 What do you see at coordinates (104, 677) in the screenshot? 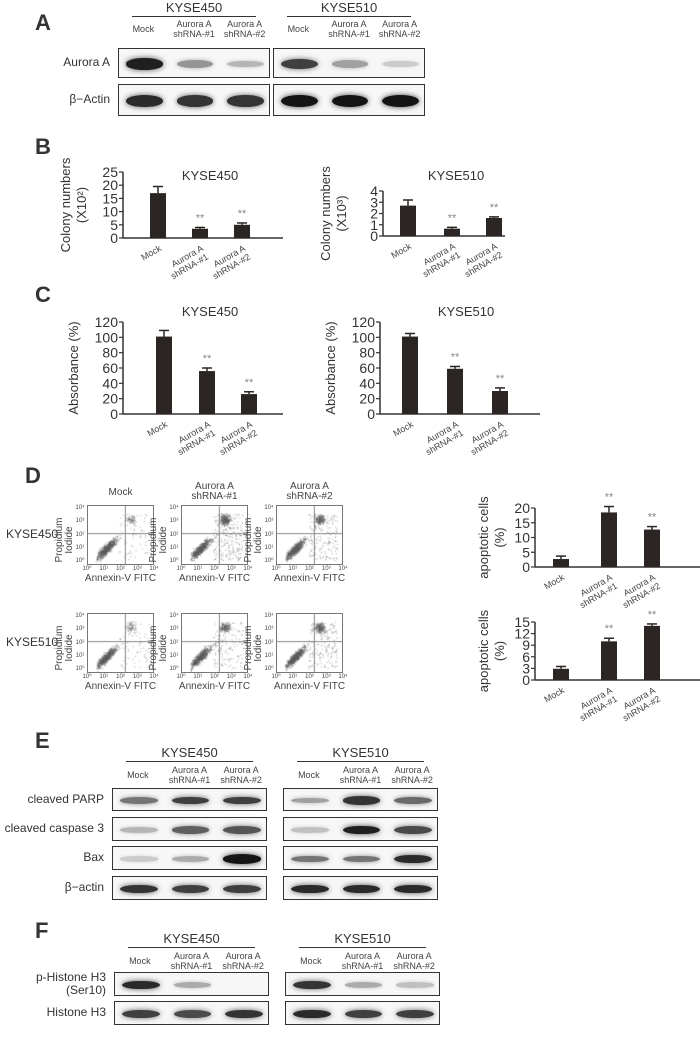
I see `x-log-tick: 10¹` at bounding box center [104, 677].